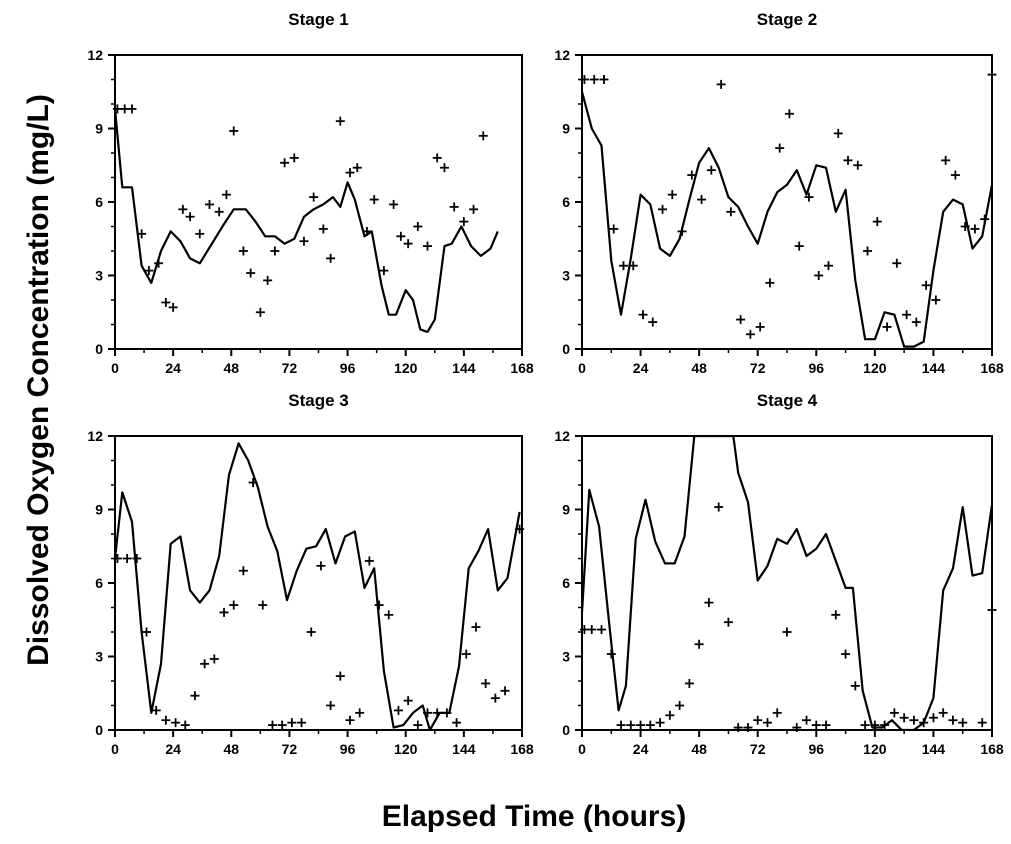 The height and width of the screenshot is (844, 1011). Describe the element at coordinates (699, 749) in the screenshot. I see `x-tick-label: 48` at that location.